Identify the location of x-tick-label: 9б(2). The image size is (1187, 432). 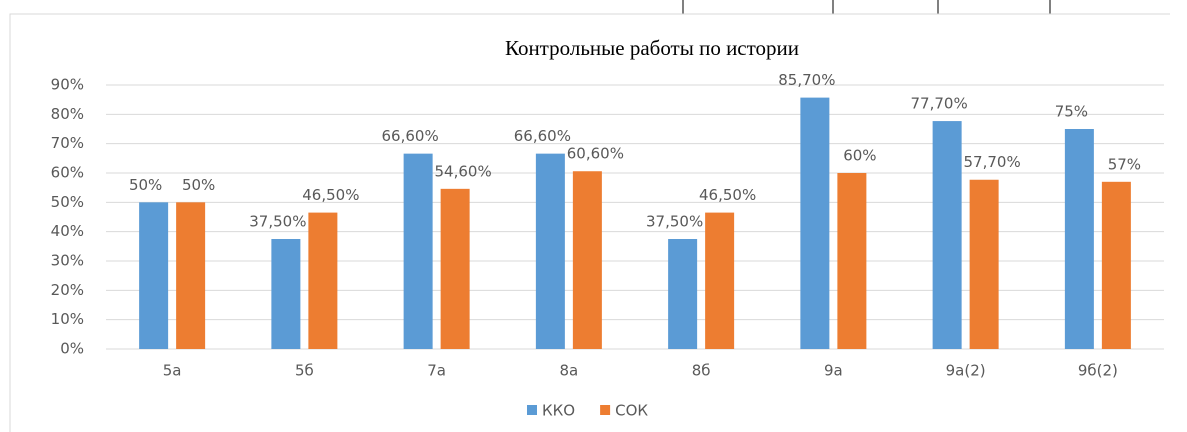
(1098, 371).